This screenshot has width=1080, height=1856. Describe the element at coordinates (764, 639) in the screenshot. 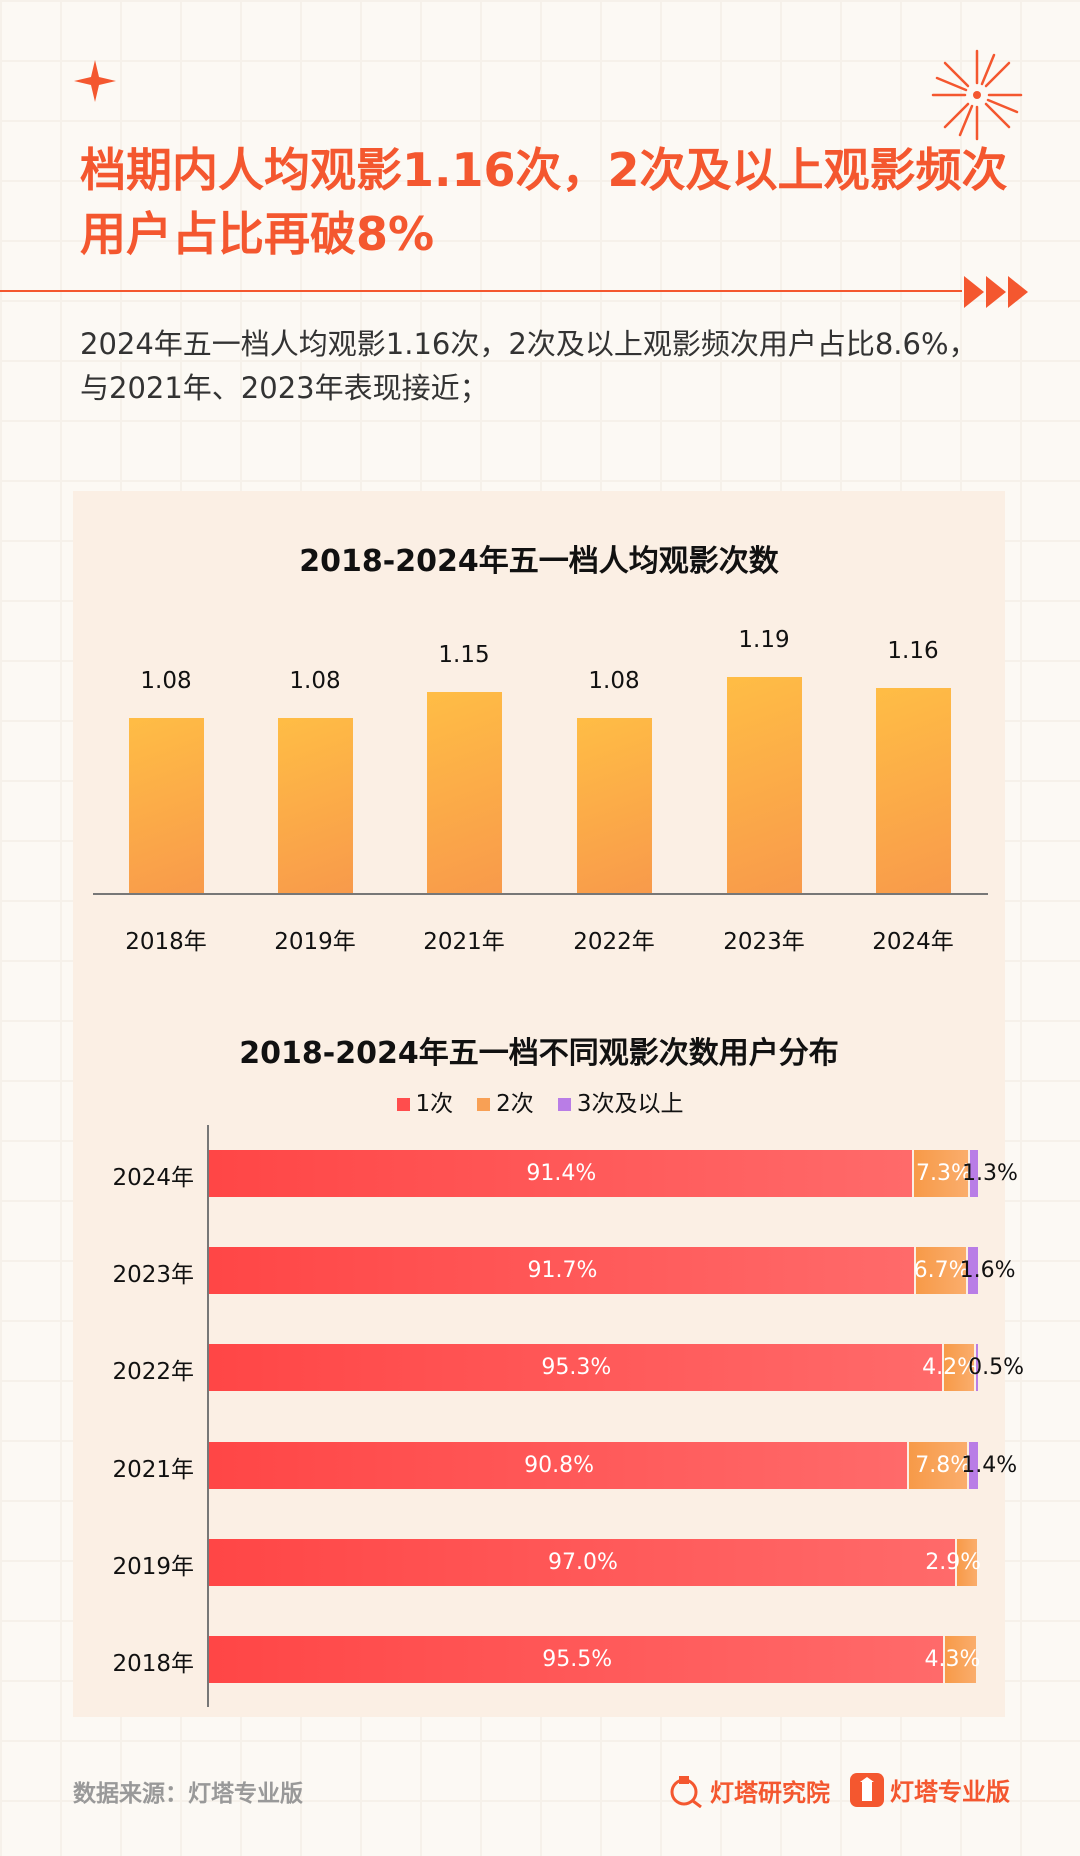

I see `value-label: 1.19` at that location.